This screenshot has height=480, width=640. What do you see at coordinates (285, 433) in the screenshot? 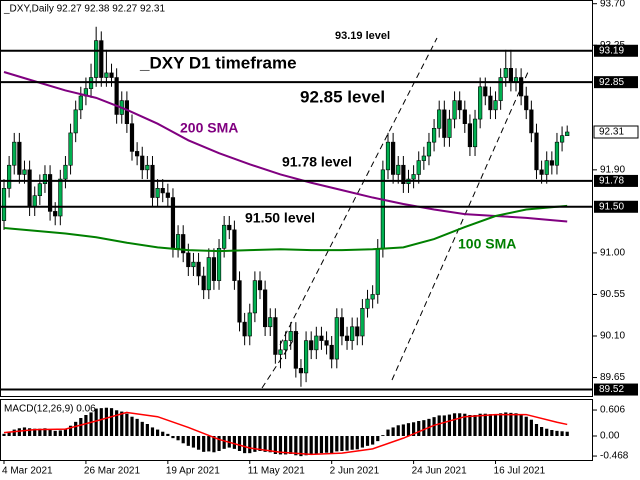
I see `signal-line` at bounding box center [285, 433].